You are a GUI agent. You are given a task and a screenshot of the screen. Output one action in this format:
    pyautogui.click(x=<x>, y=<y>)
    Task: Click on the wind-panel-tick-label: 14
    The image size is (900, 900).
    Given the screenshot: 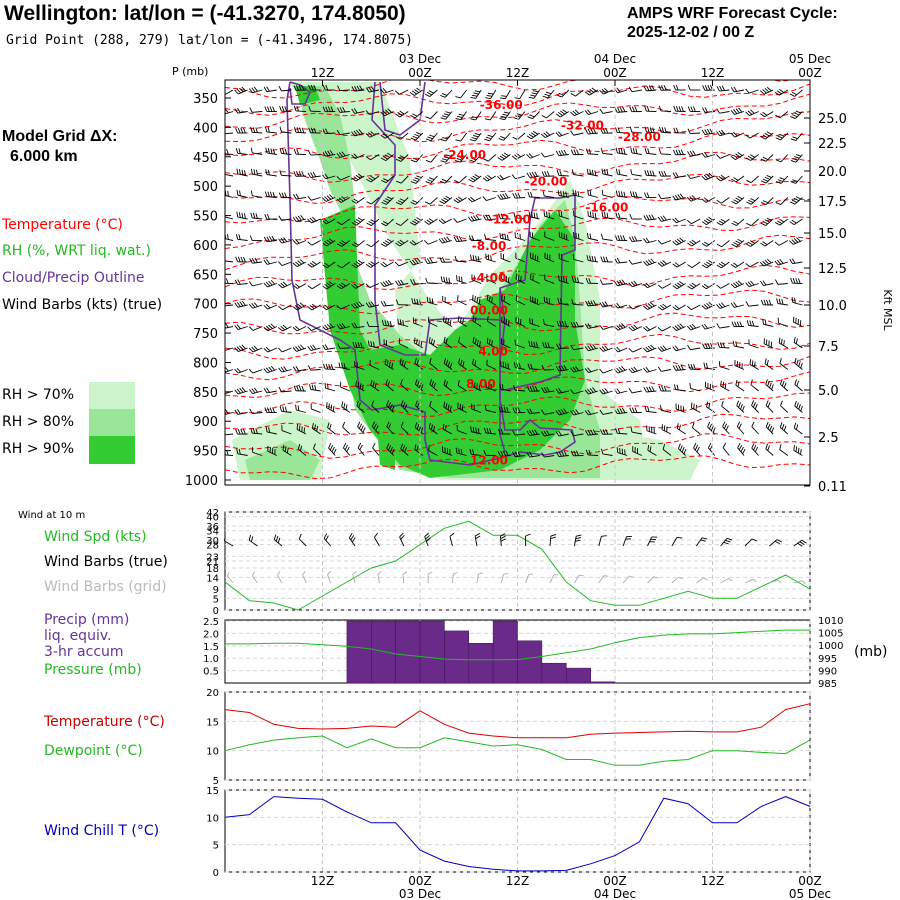 What is the action you would take?
    pyautogui.click(x=212, y=578)
    